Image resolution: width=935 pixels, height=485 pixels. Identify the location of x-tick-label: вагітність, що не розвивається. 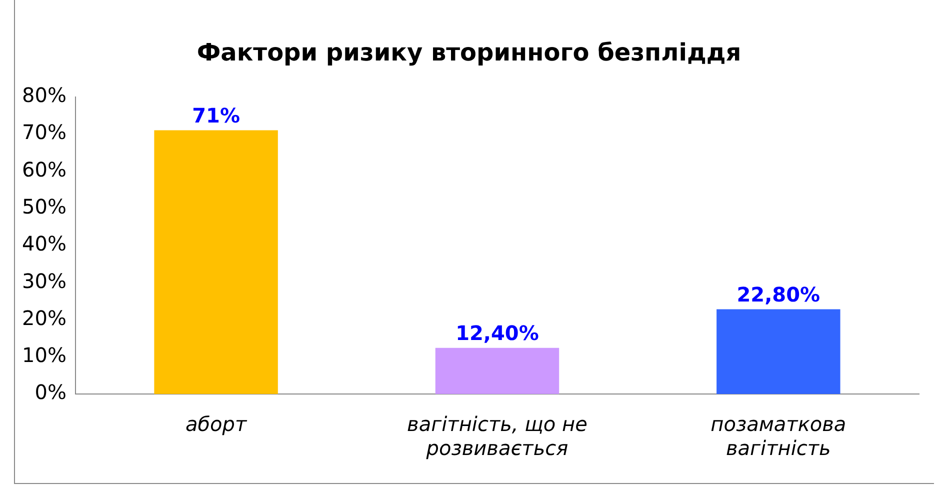
(497, 436).